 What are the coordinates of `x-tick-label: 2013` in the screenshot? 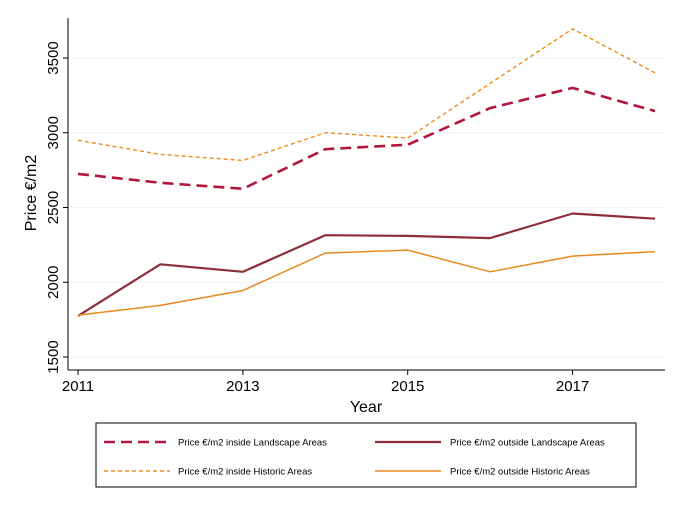 It's located at (242, 386).